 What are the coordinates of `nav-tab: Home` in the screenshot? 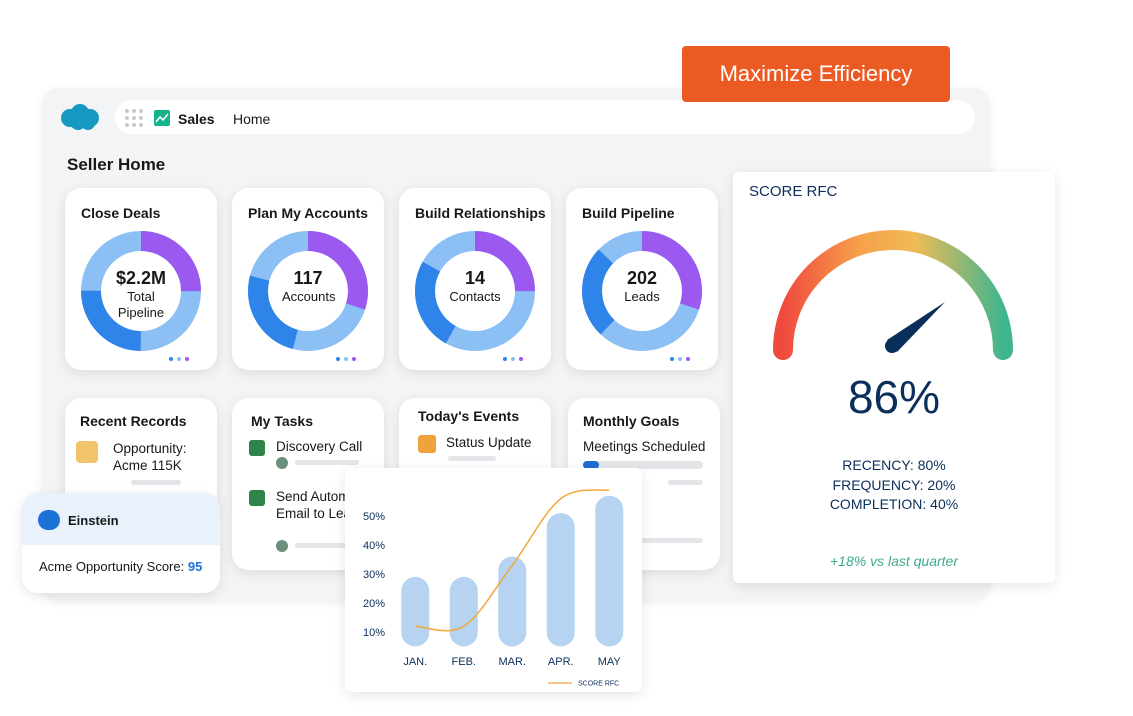 It's located at (252, 119).